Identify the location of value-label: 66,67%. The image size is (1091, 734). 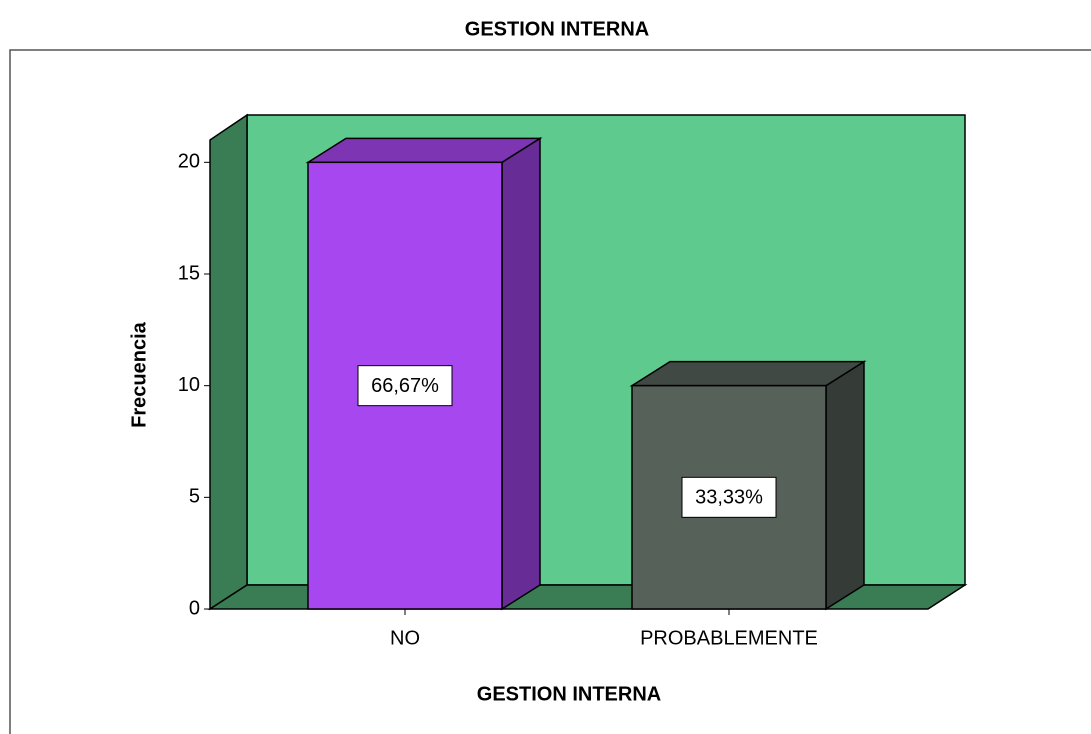
(405, 386).